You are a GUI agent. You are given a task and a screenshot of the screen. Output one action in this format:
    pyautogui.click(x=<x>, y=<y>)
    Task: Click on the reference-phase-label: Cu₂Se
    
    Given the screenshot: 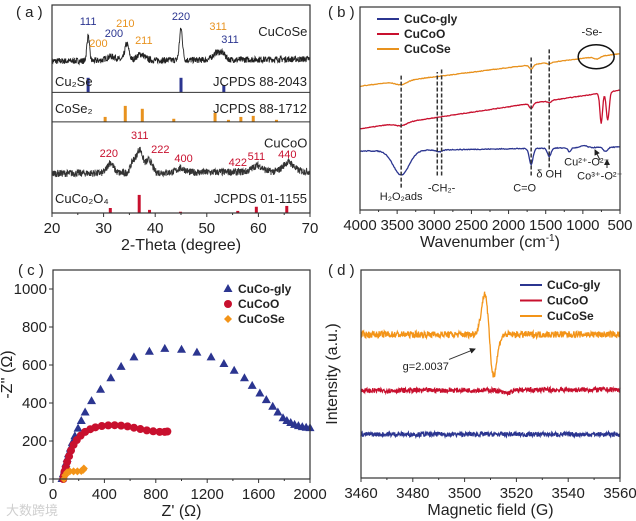 What is the action you would take?
    pyautogui.click(x=74, y=81)
    